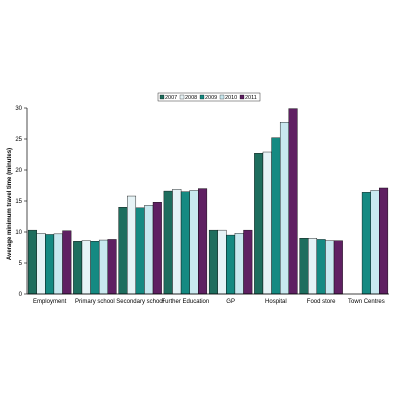 The width and height of the screenshot is (400, 400). I want to click on x-tick-label: GP, so click(230, 302).